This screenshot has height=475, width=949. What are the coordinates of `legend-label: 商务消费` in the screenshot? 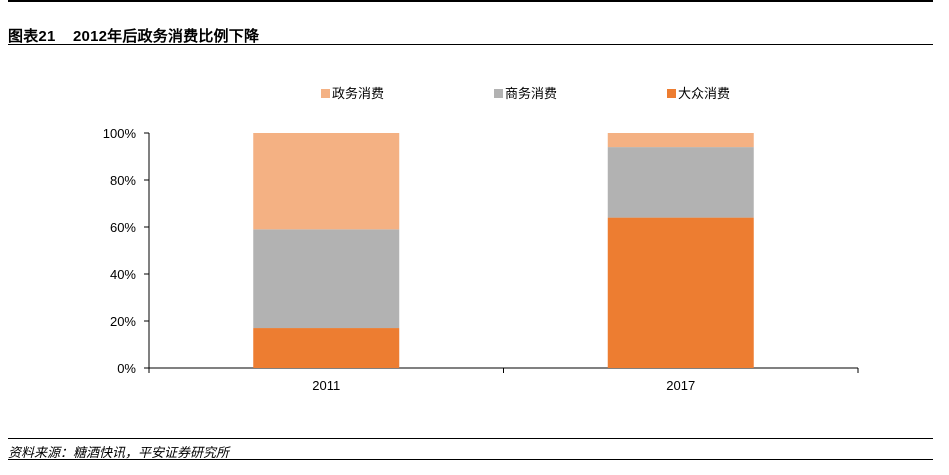 It's located at (531, 93).